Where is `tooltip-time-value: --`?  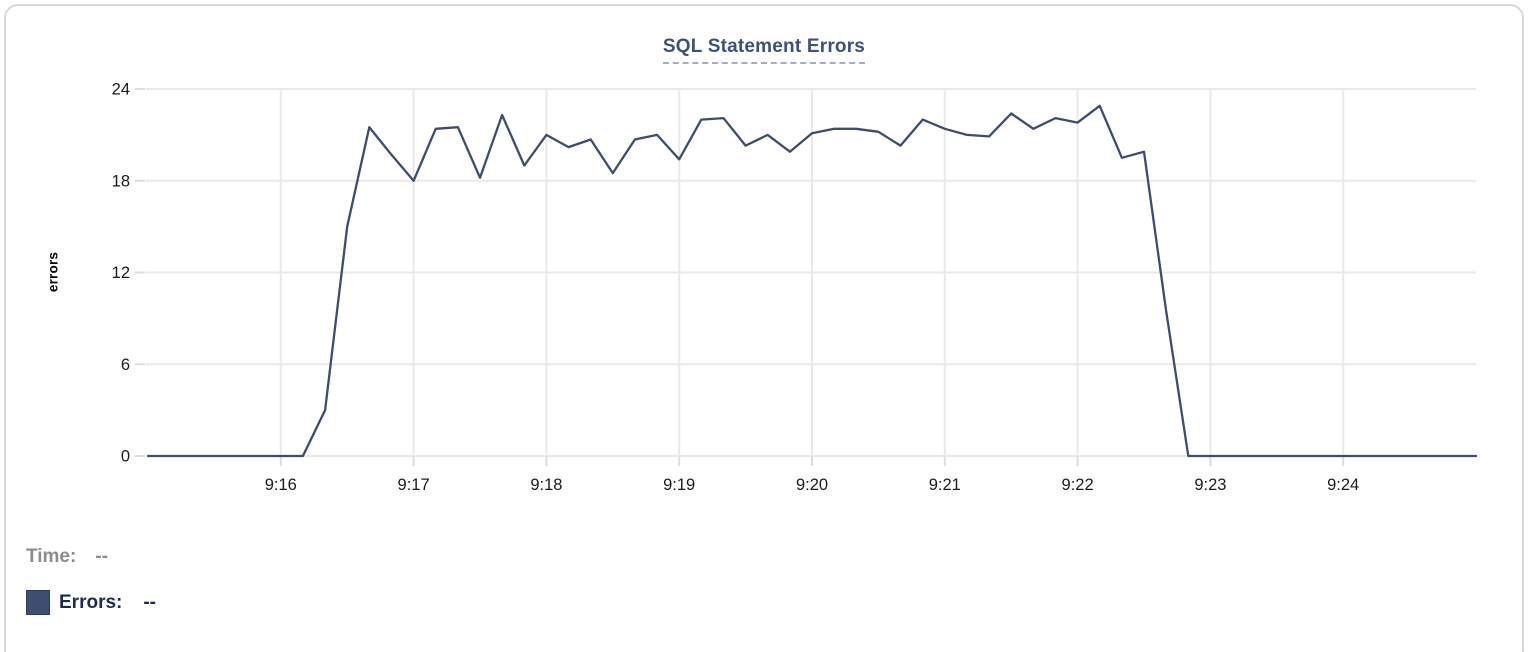 tooltip-time-value: -- is located at coordinates (101, 556).